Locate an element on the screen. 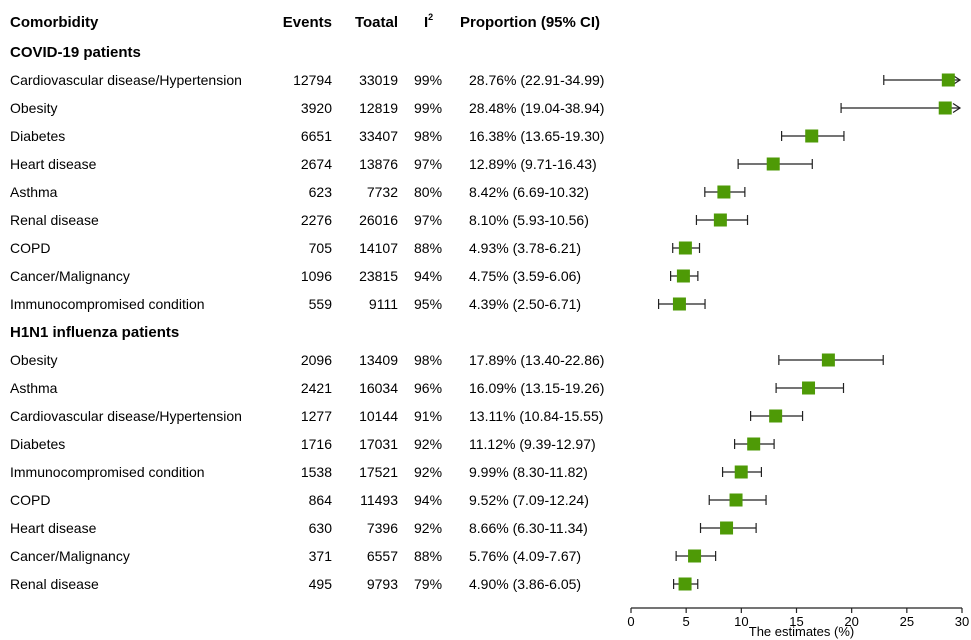  total-value: 26016 is located at coordinates (378, 220).